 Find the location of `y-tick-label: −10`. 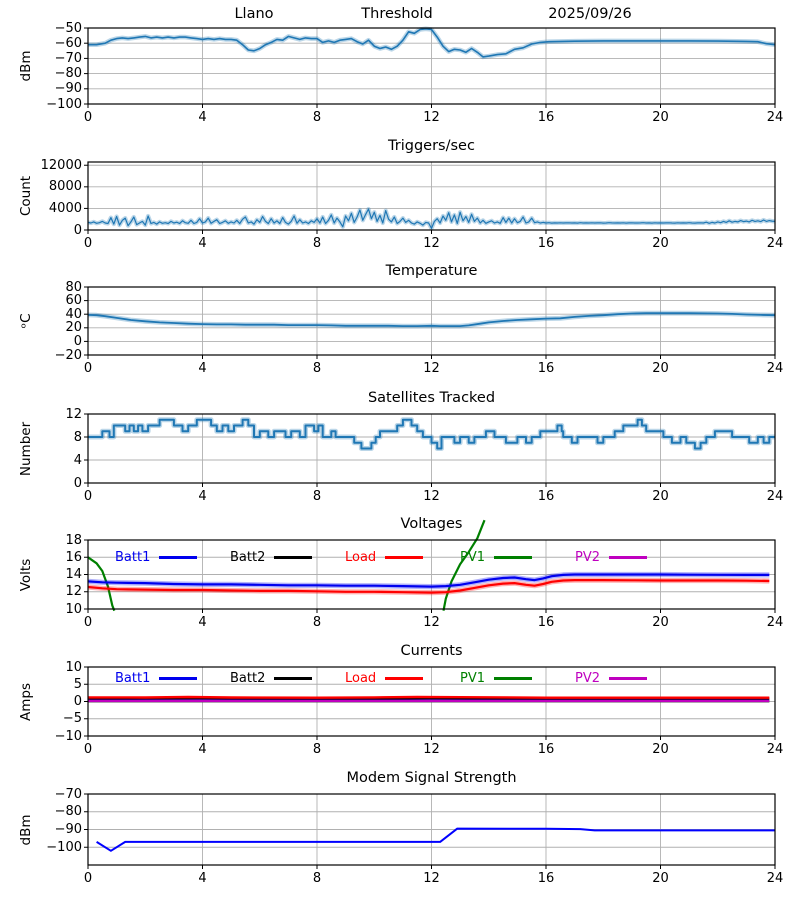

y-tick-label: −10 is located at coordinates (68, 736).